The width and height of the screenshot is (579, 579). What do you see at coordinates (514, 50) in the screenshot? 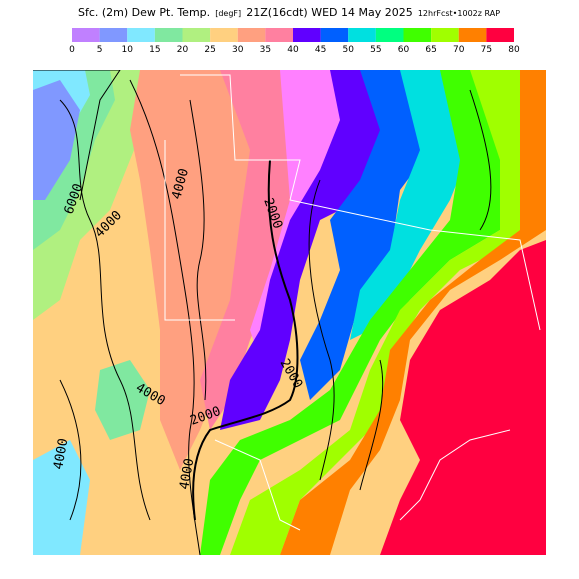
I see `colorbar-label: 80` at bounding box center [514, 50].